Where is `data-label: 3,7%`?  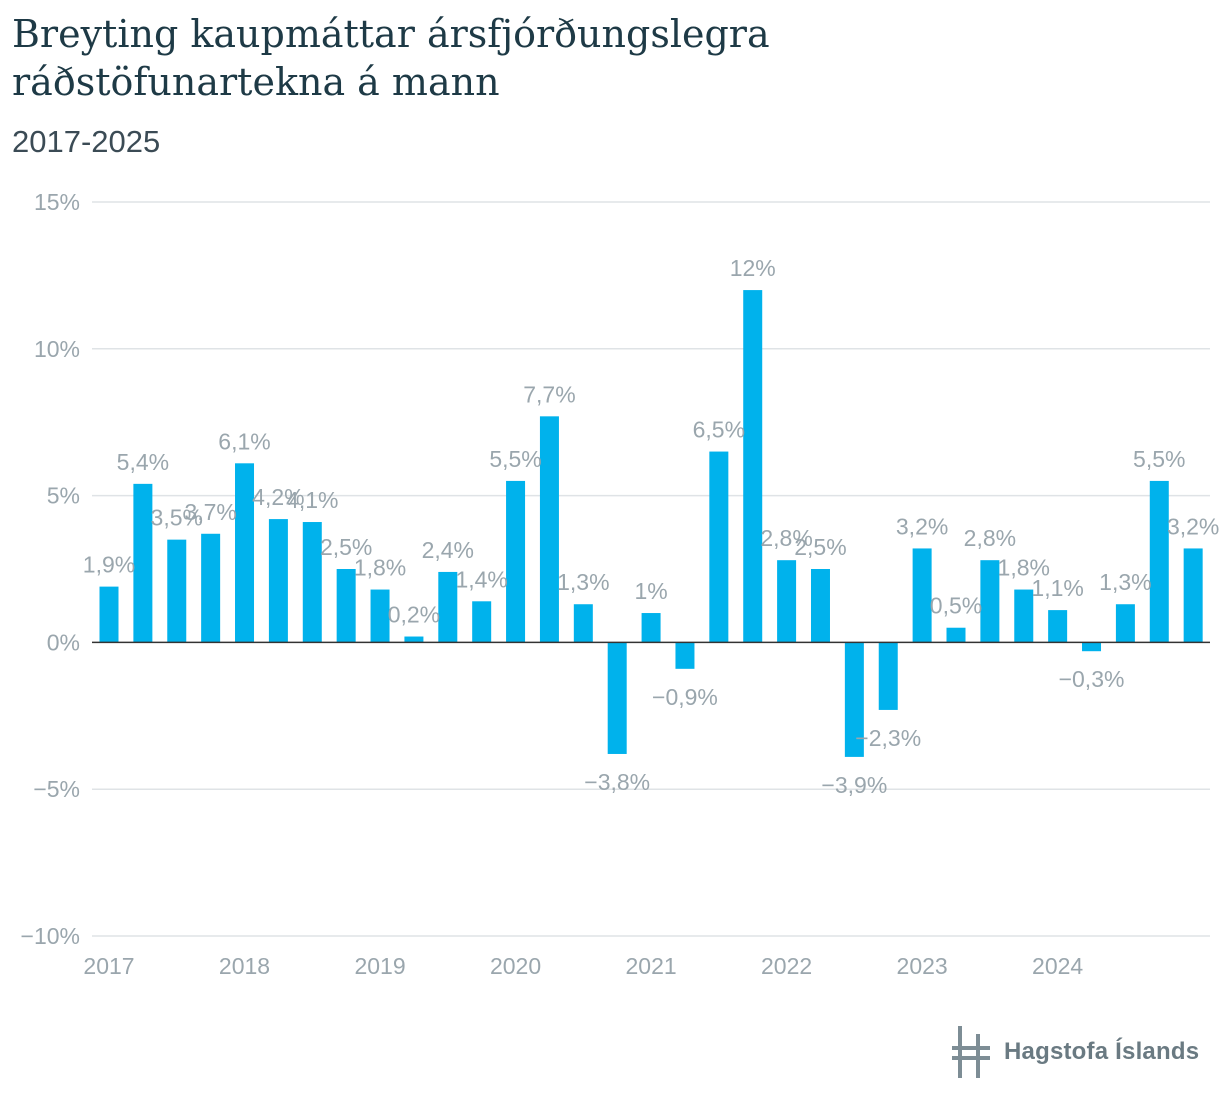 data-label: 3,7% is located at coordinates (210, 512).